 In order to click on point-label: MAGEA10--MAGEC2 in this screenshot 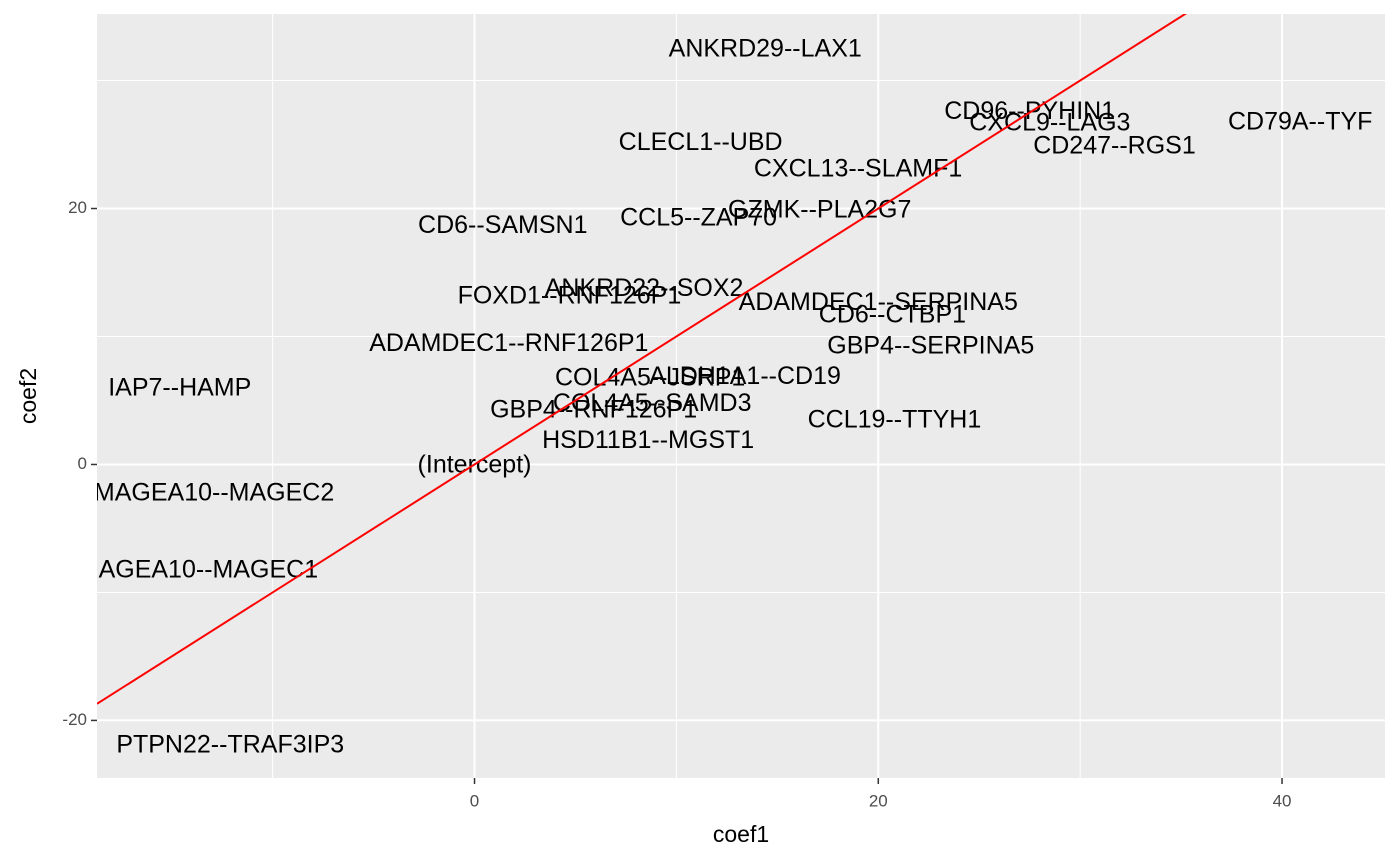, I will do `click(214, 493)`.